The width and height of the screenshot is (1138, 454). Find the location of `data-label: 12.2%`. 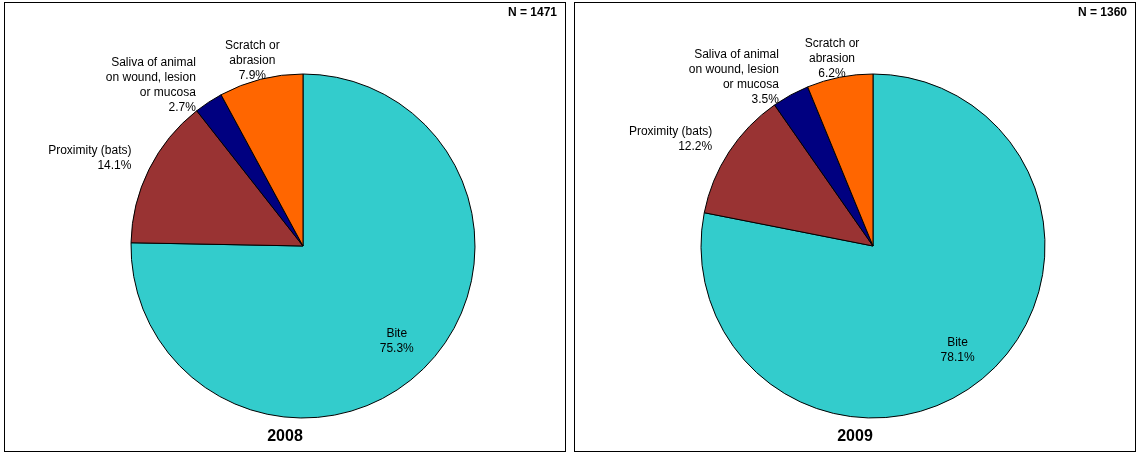

data-label: 12.2% is located at coordinates (695, 146).